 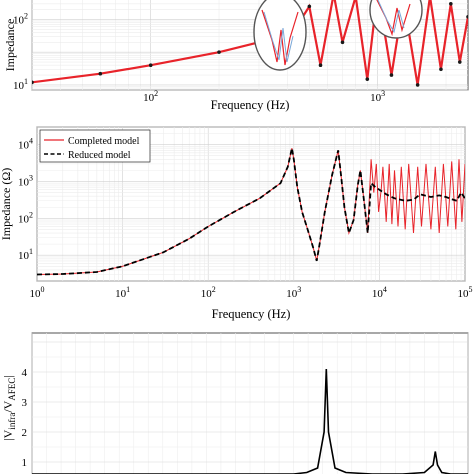 I want to click on zoom-inset-left-ref, so click(x=278, y=37).